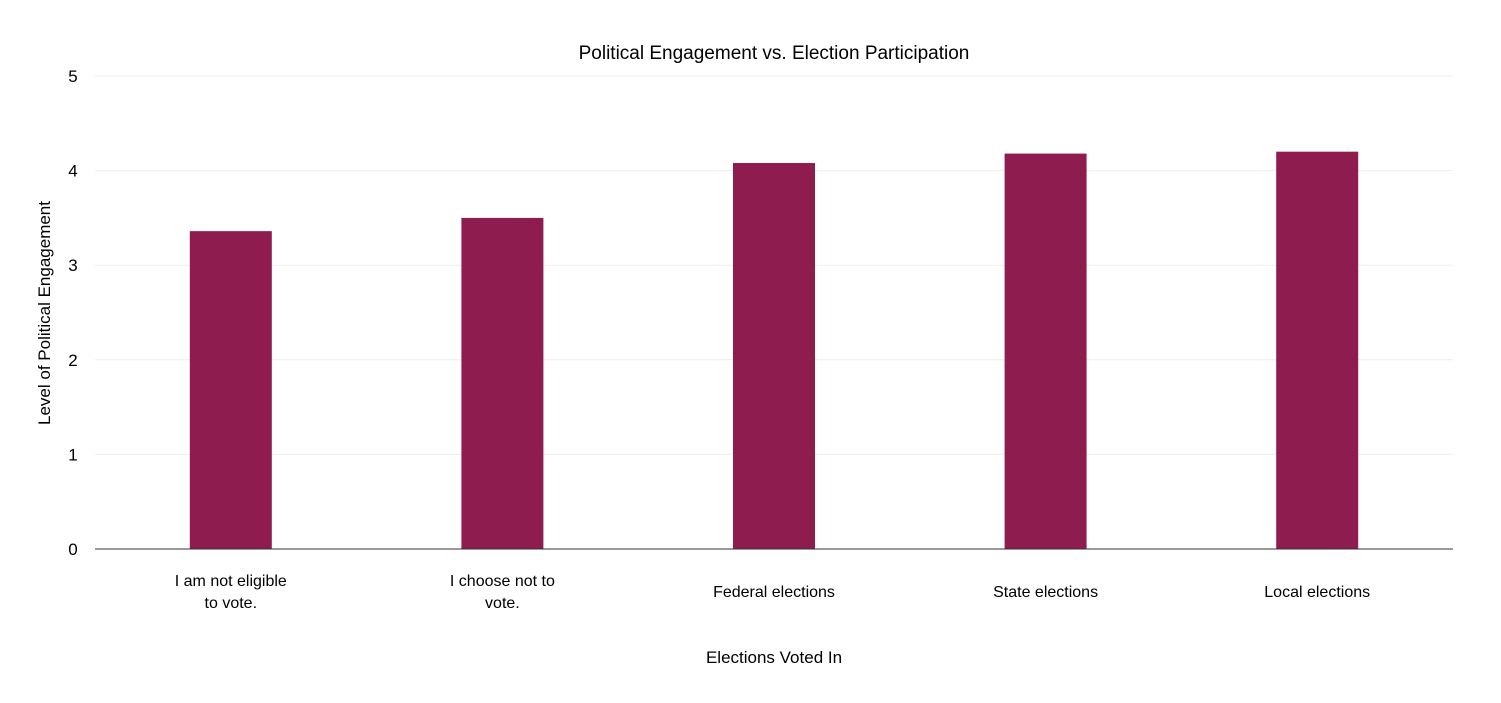  I want to click on x-category-label: I choose not to vote., so click(502, 592).